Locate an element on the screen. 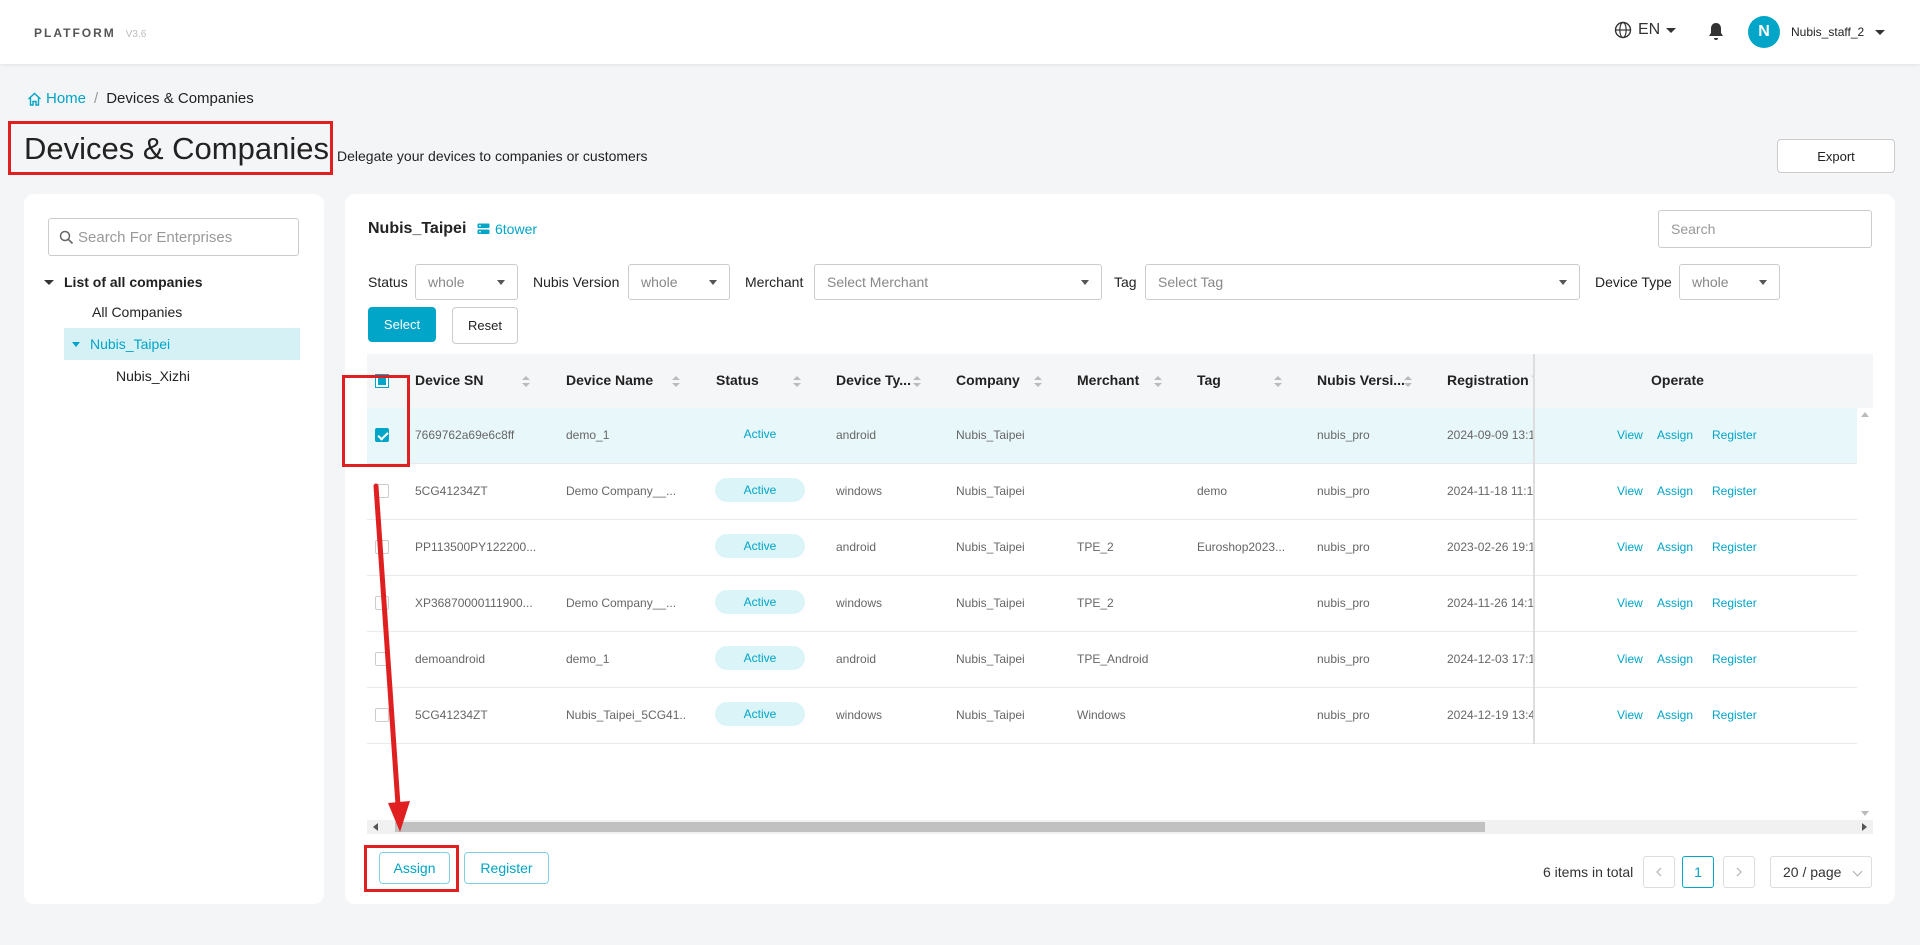  cell-registration-time: 2024-11-26 14:1 is located at coordinates (1490, 603).